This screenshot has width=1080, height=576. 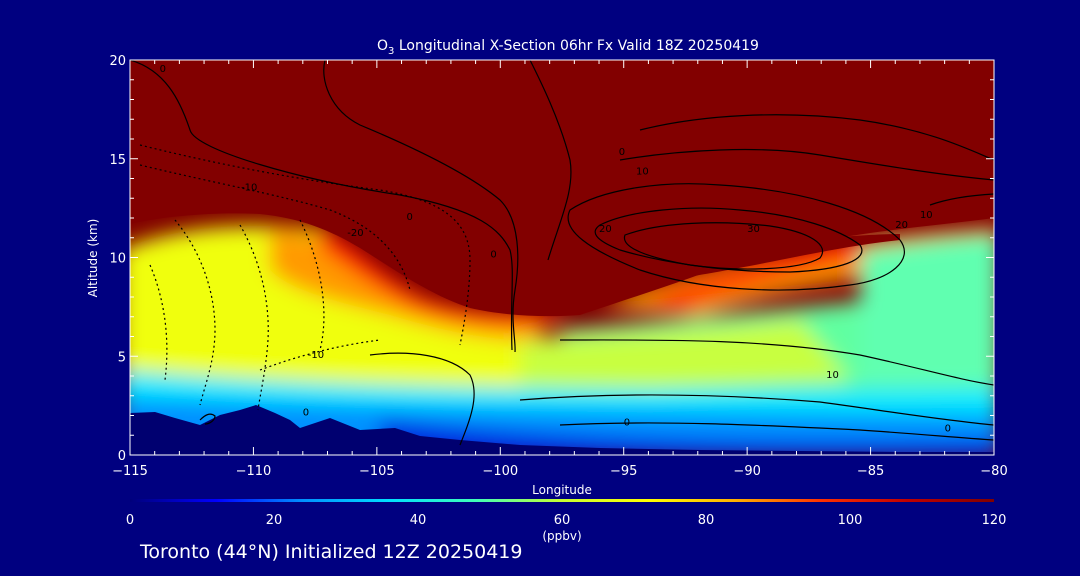 I want to click on x-tick-label: −100, so click(x=500, y=471).